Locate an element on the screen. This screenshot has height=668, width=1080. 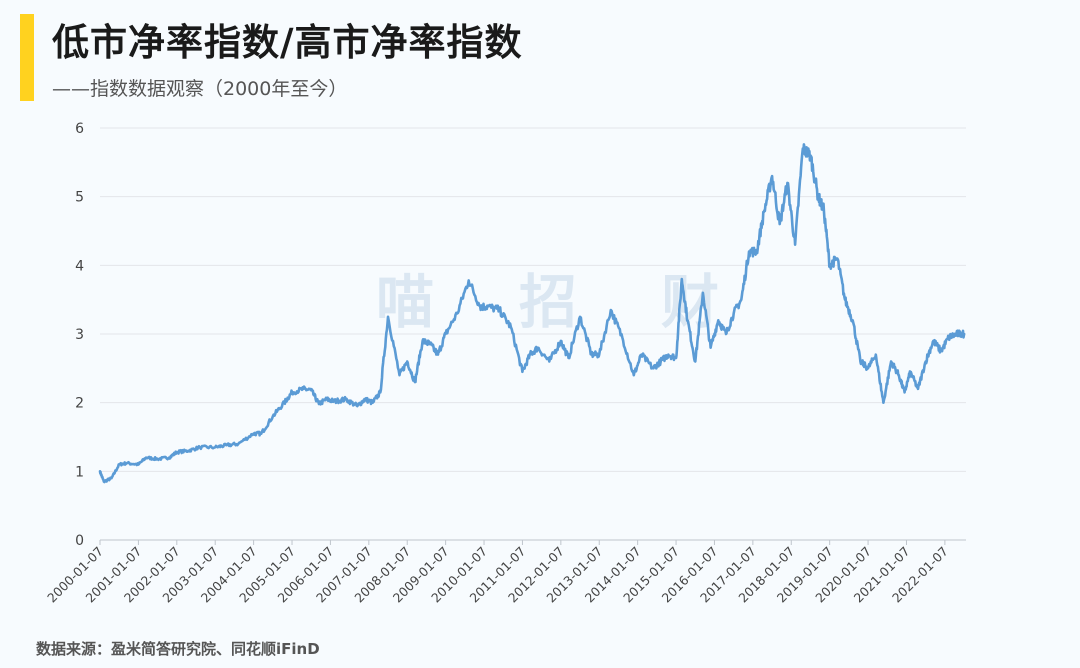
y-tick-label: 2 is located at coordinates (79, 404).